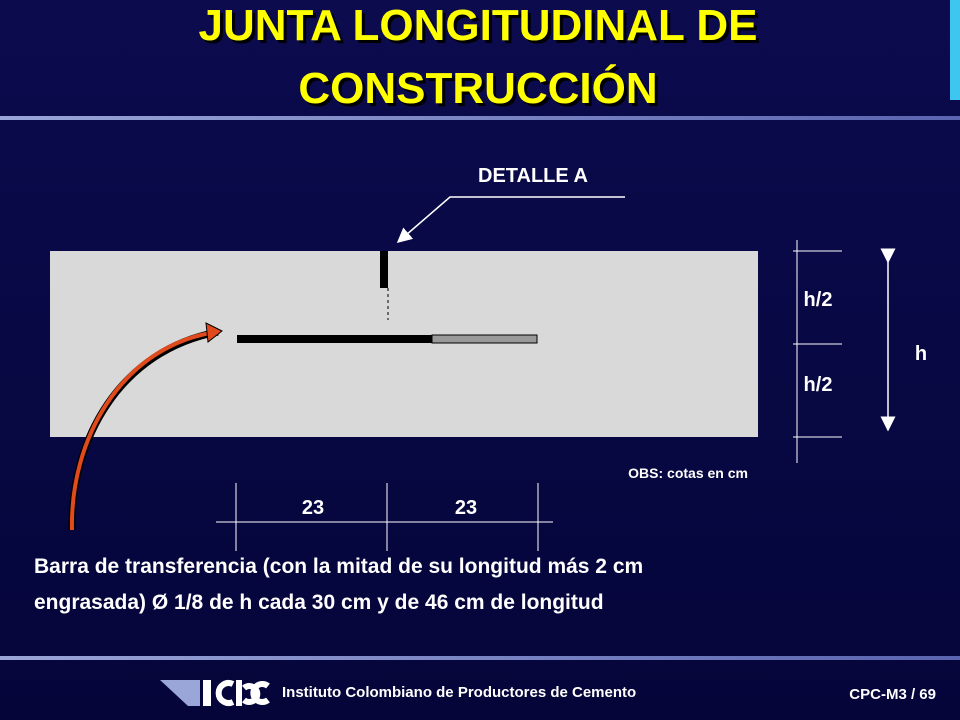  What do you see at coordinates (140, 431) in the screenshot?
I see `callout-arrow` at bounding box center [140, 431].